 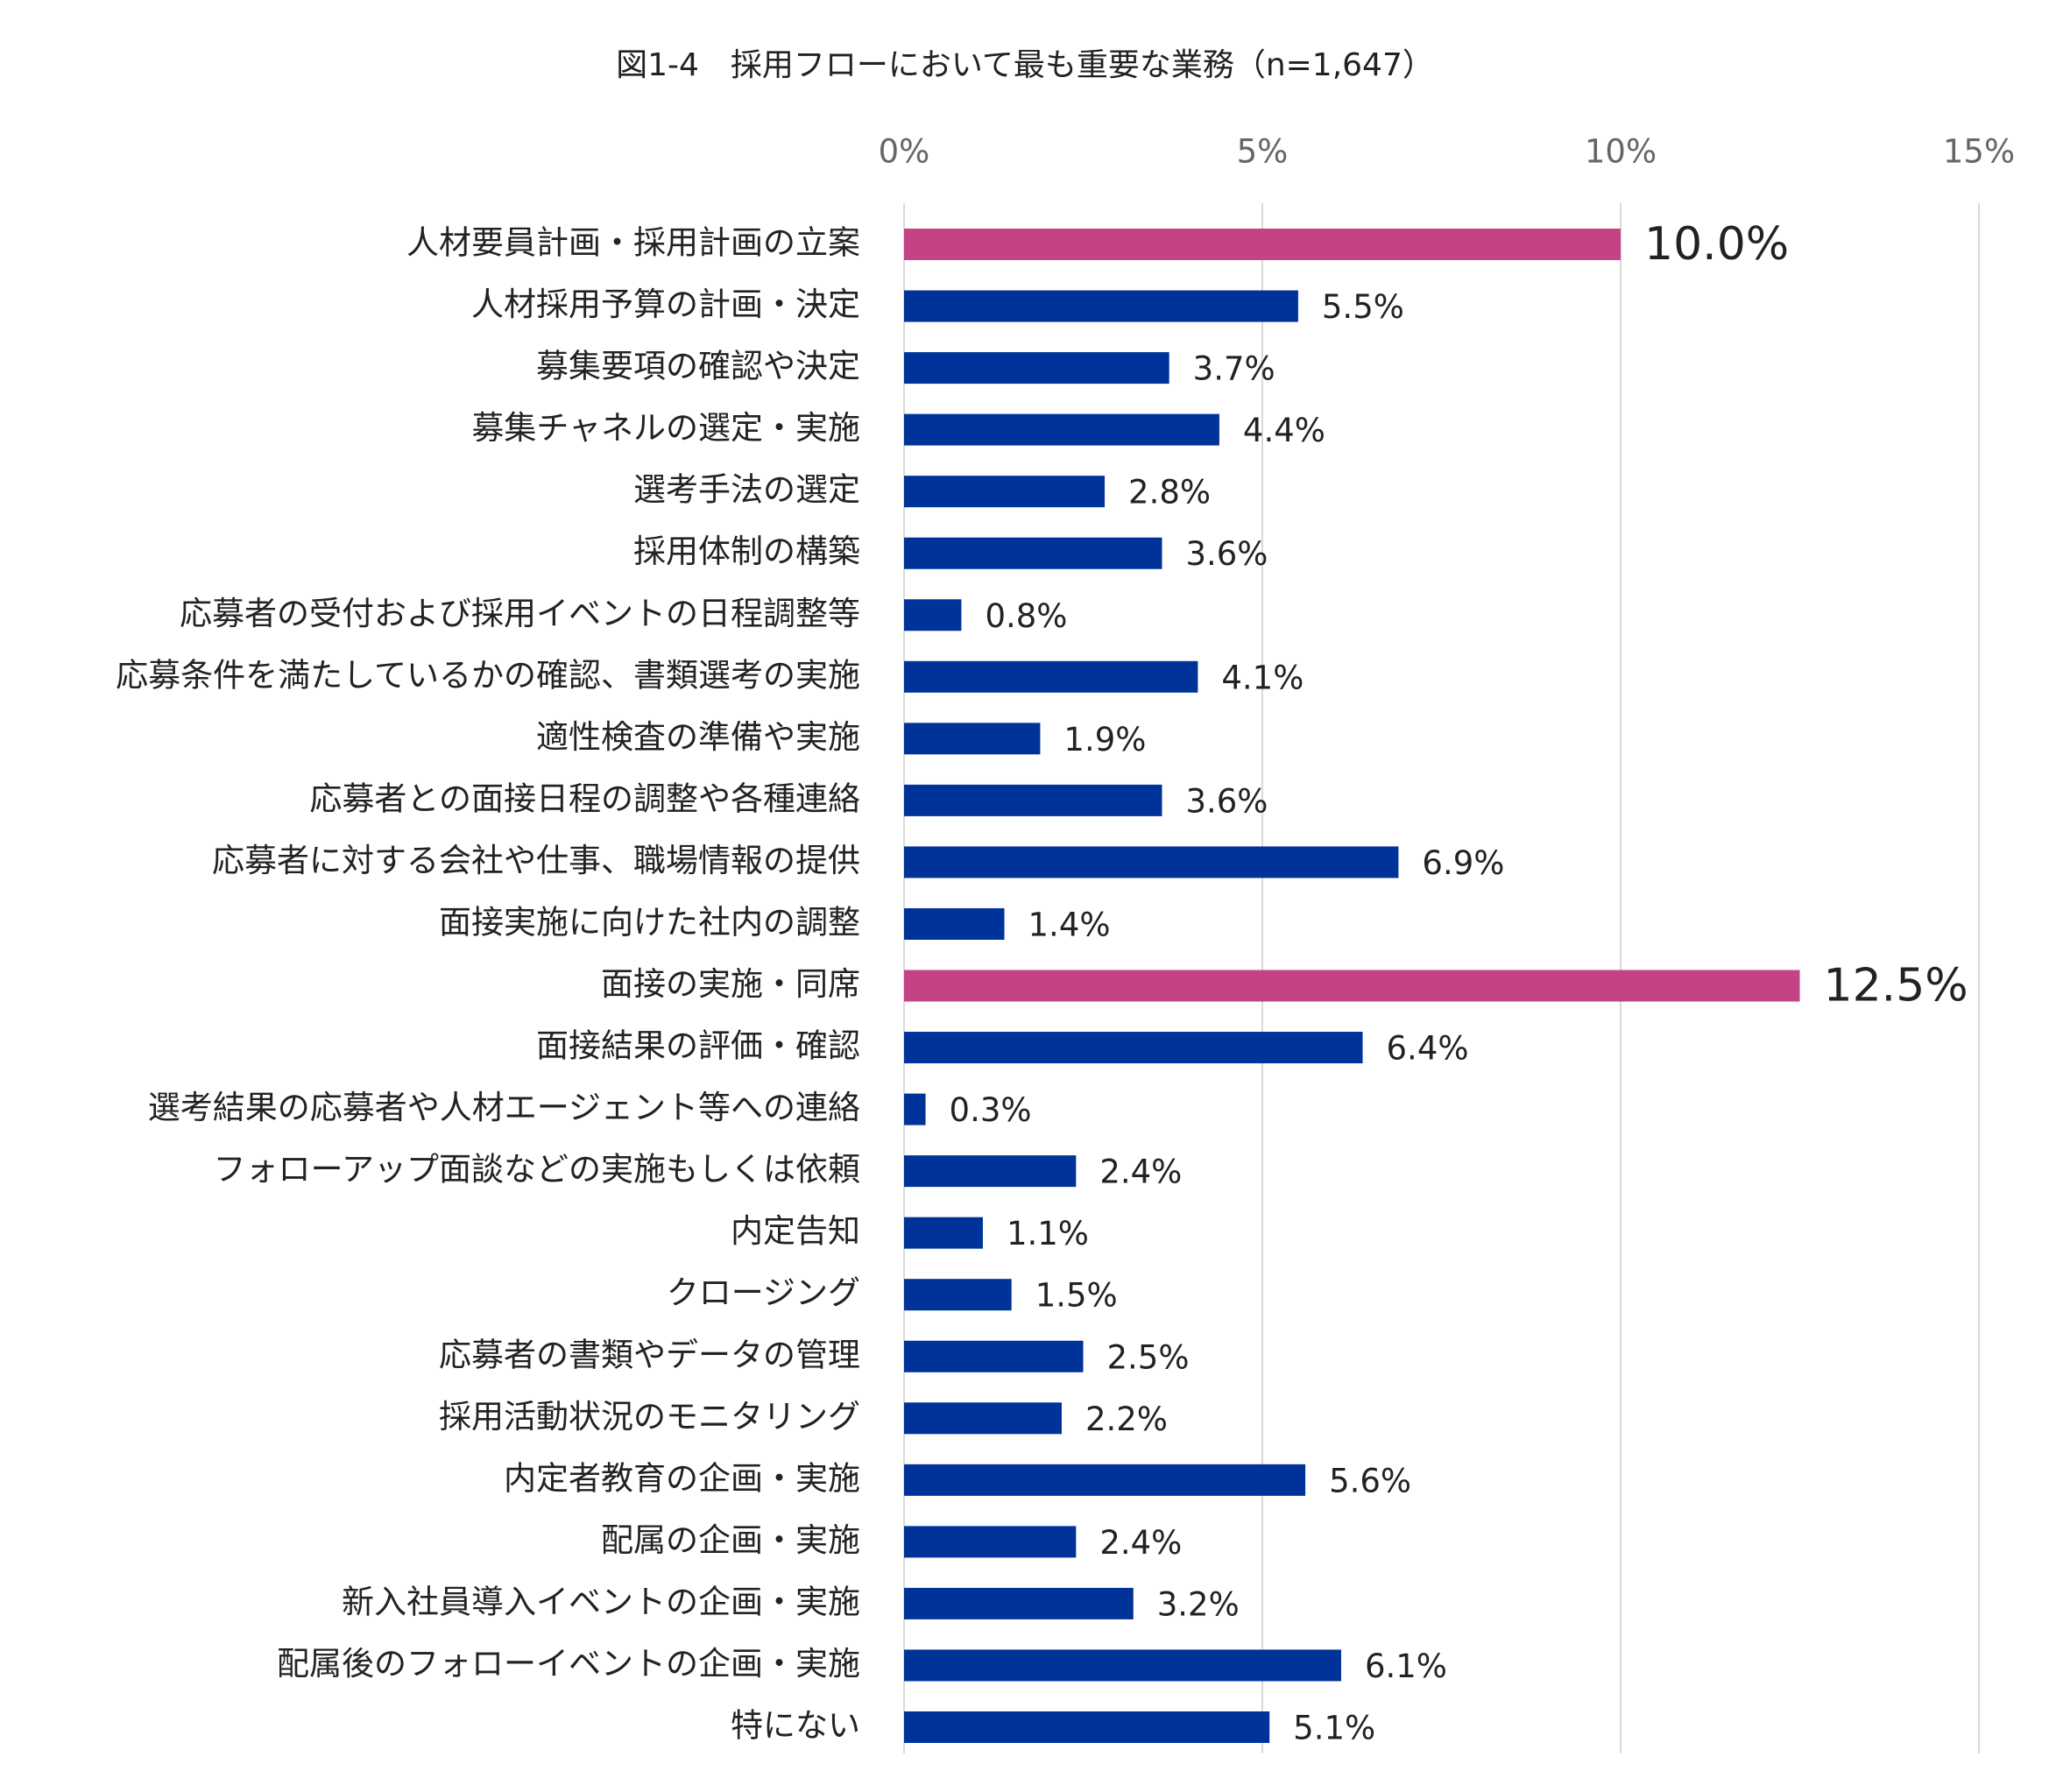 What do you see at coordinates (1234, 369) in the screenshot?
I see `value-label: 3.7%` at bounding box center [1234, 369].